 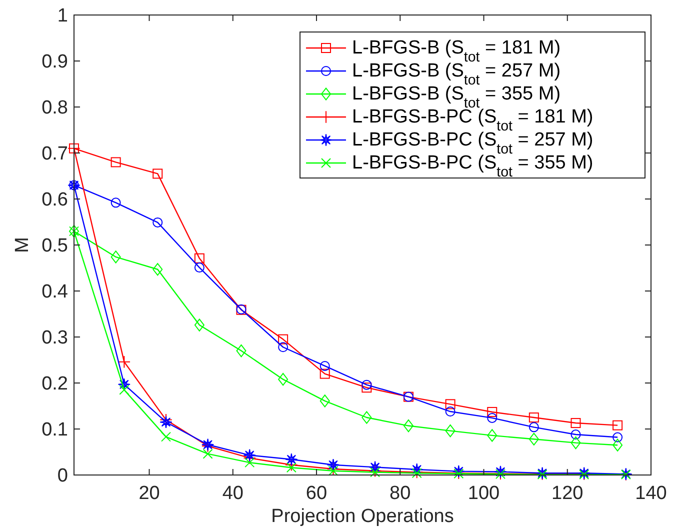 I want to click on y-tick-label: 0.9, so click(x=55, y=62).